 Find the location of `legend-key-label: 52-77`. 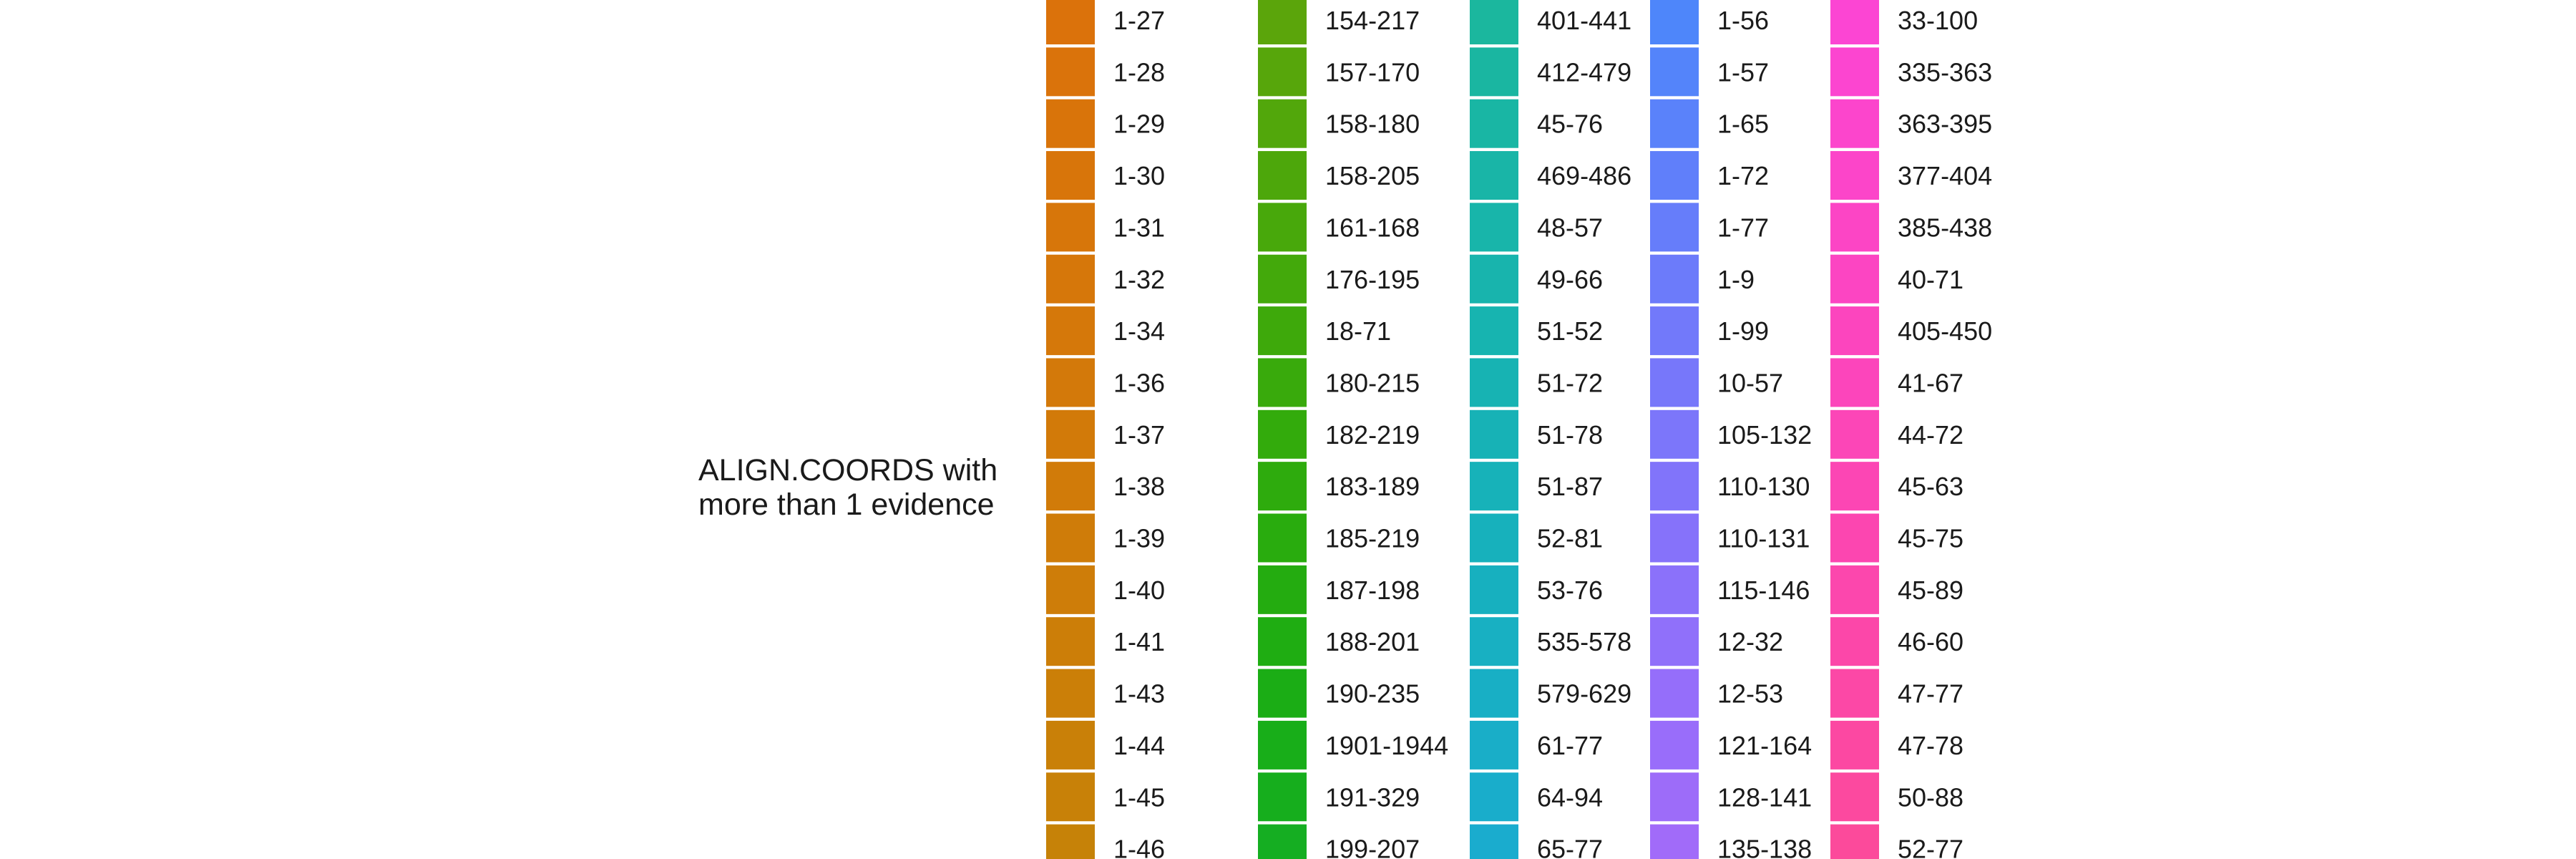

legend-key-label: 52-77 is located at coordinates (1930, 847).